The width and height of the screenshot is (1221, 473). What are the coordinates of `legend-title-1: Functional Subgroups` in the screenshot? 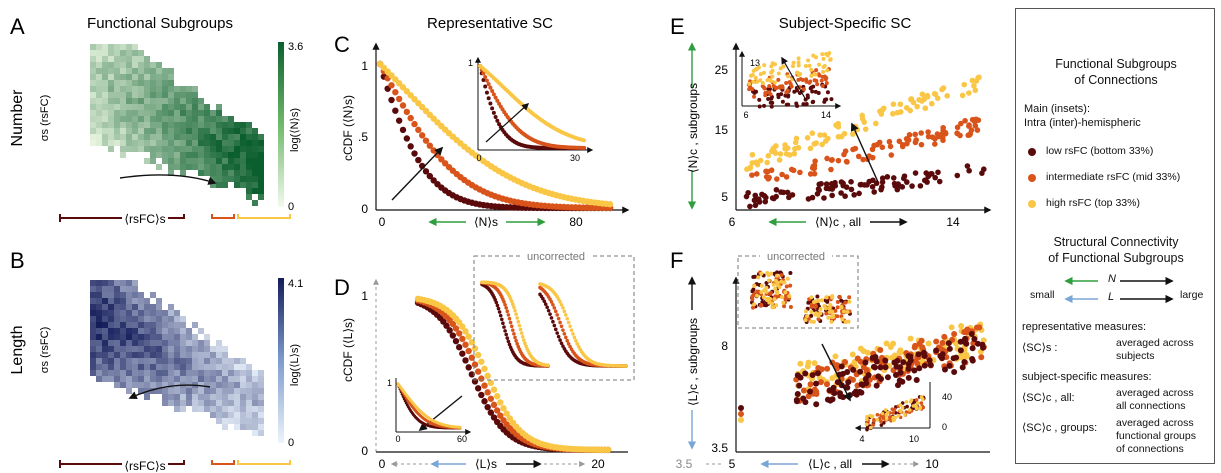 It's located at (1116, 64).